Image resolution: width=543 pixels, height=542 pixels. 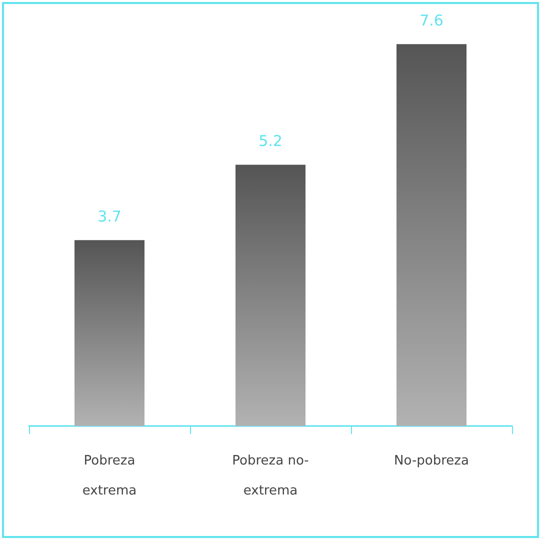 What do you see at coordinates (271, 476) in the screenshot?
I see `x-tick-label: Pobreza no-extrema` at bounding box center [271, 476].